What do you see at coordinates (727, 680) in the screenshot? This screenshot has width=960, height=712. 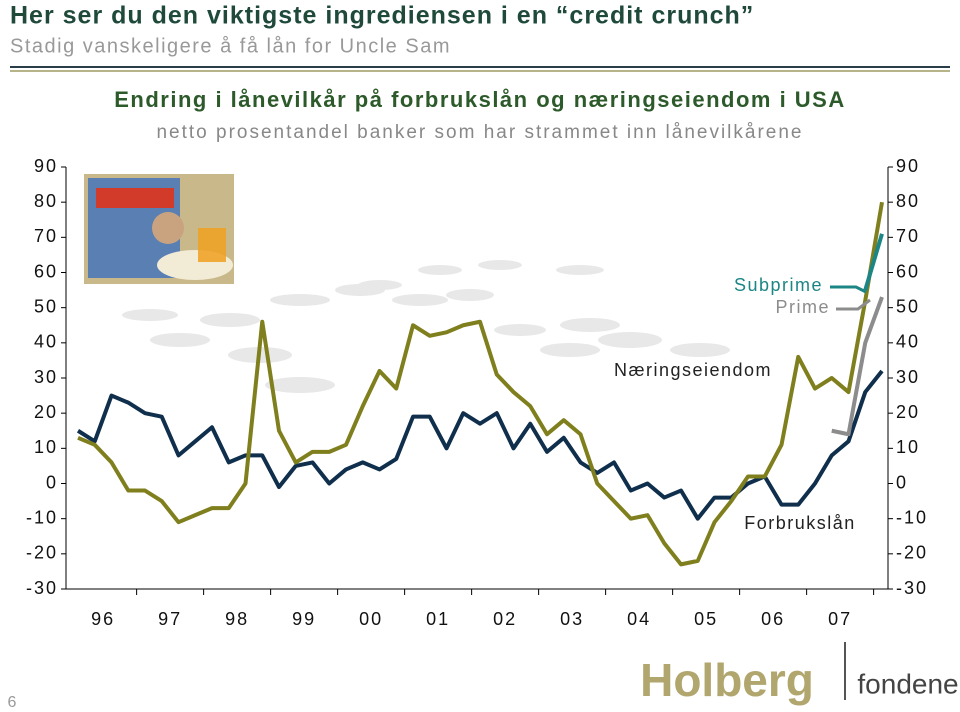 I see `logo-main: Holberg` at bounding box center [727, 680].